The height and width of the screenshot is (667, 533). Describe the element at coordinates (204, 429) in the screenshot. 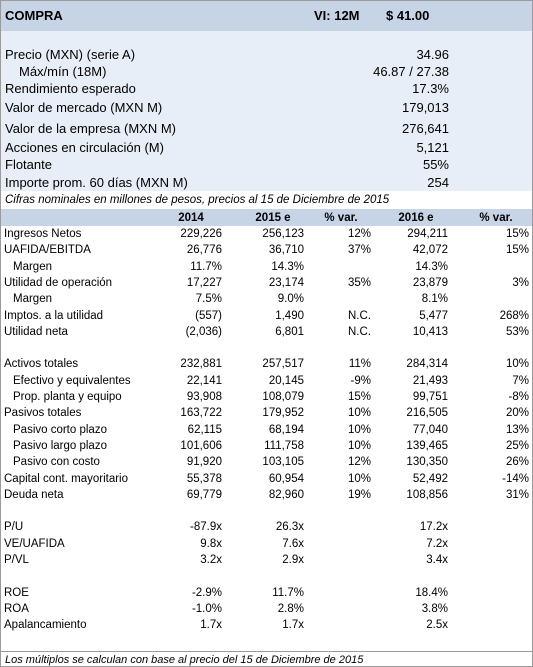

I see `cell: 62,115` at that location.